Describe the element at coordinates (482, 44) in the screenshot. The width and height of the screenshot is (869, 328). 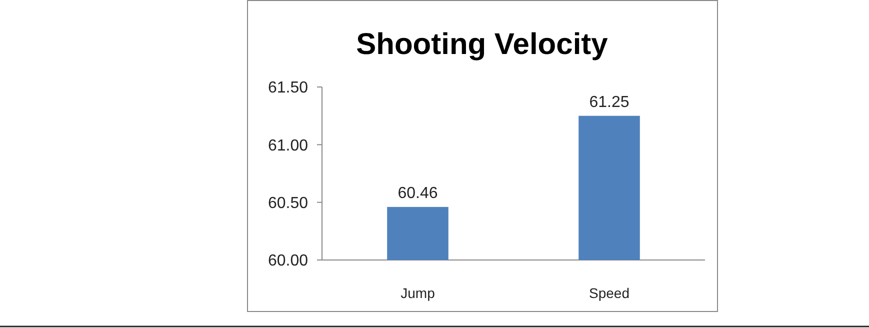
I see `chart-title: Shooting Velocity` at that location.